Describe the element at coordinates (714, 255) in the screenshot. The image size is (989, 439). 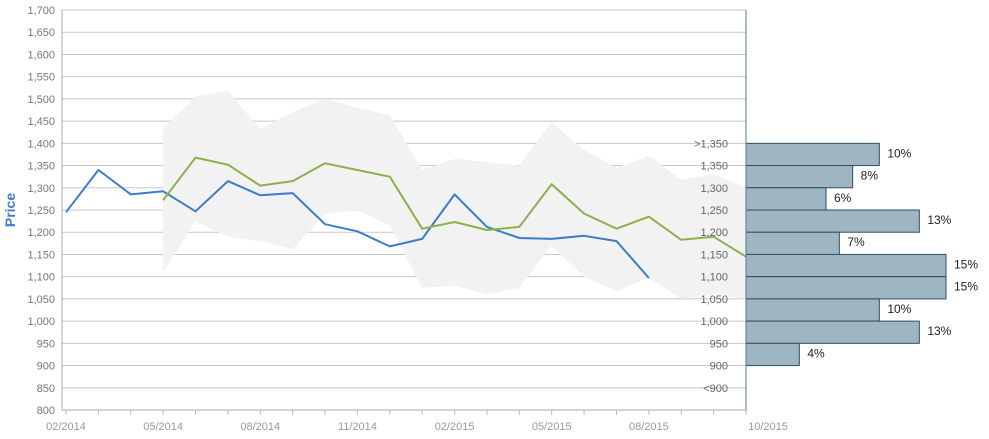
I see `histogram-bin-label: 1,150` at that location.